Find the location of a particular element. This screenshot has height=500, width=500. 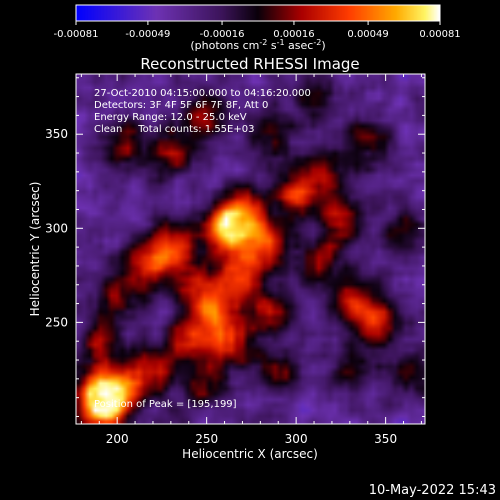

colorbar-gradient is located at coordinates (258, 13).